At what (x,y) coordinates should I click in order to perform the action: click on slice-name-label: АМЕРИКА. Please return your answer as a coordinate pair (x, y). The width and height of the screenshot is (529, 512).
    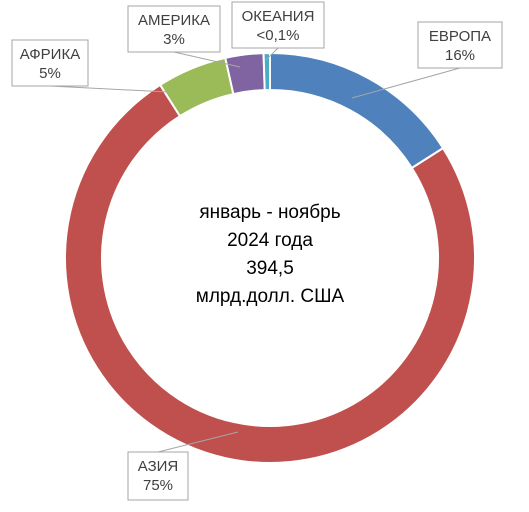
    Looking at the image, I should click on (174, 20).